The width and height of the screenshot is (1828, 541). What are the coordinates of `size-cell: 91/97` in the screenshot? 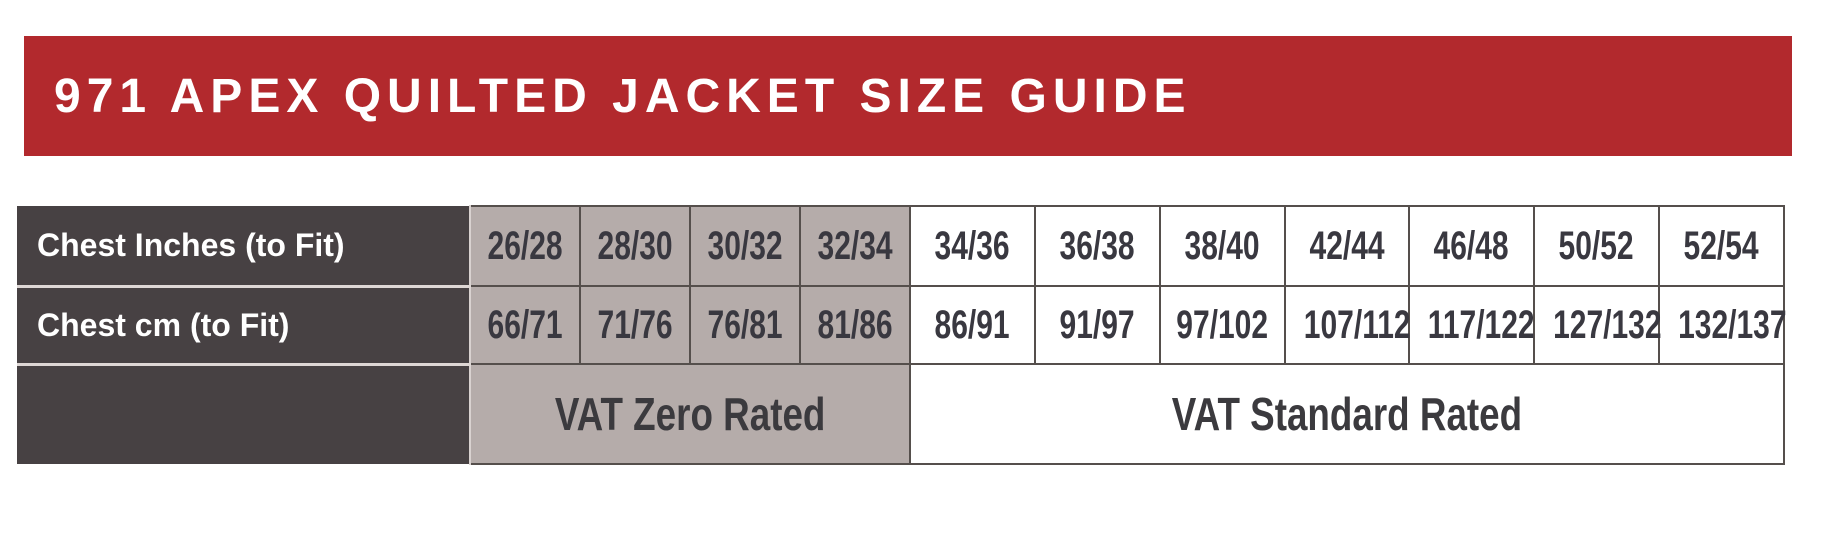 It's located at (1097, 325).